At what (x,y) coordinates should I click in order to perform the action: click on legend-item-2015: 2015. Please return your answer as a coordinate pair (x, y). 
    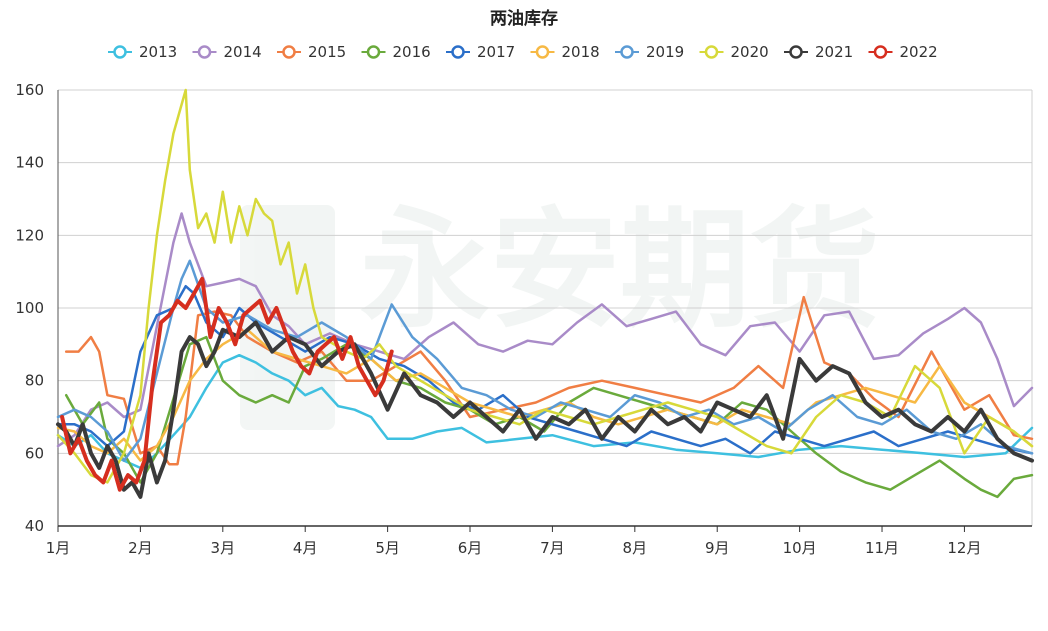
    Looking at the image, I should click on (311, 52).